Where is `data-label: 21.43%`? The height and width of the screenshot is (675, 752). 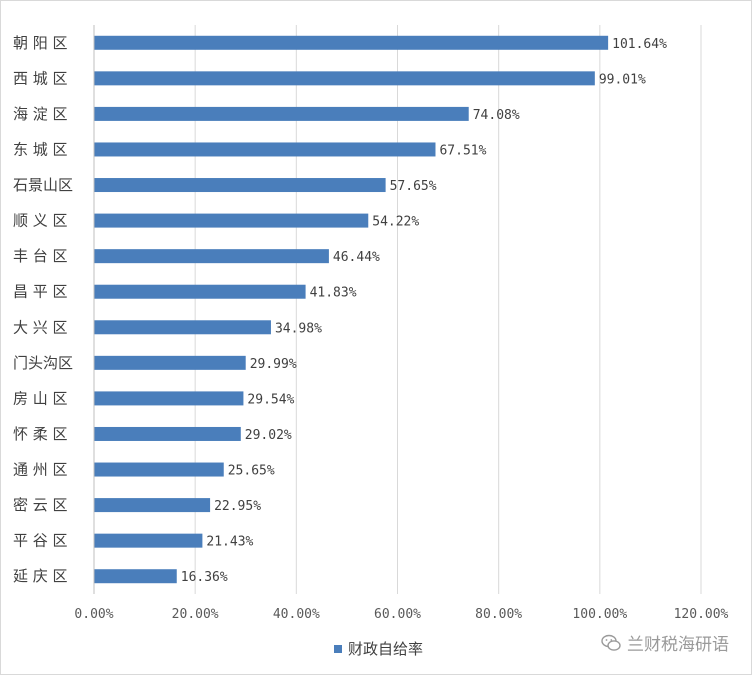
data-label: 21.43% is located at coordinates (229, 542).